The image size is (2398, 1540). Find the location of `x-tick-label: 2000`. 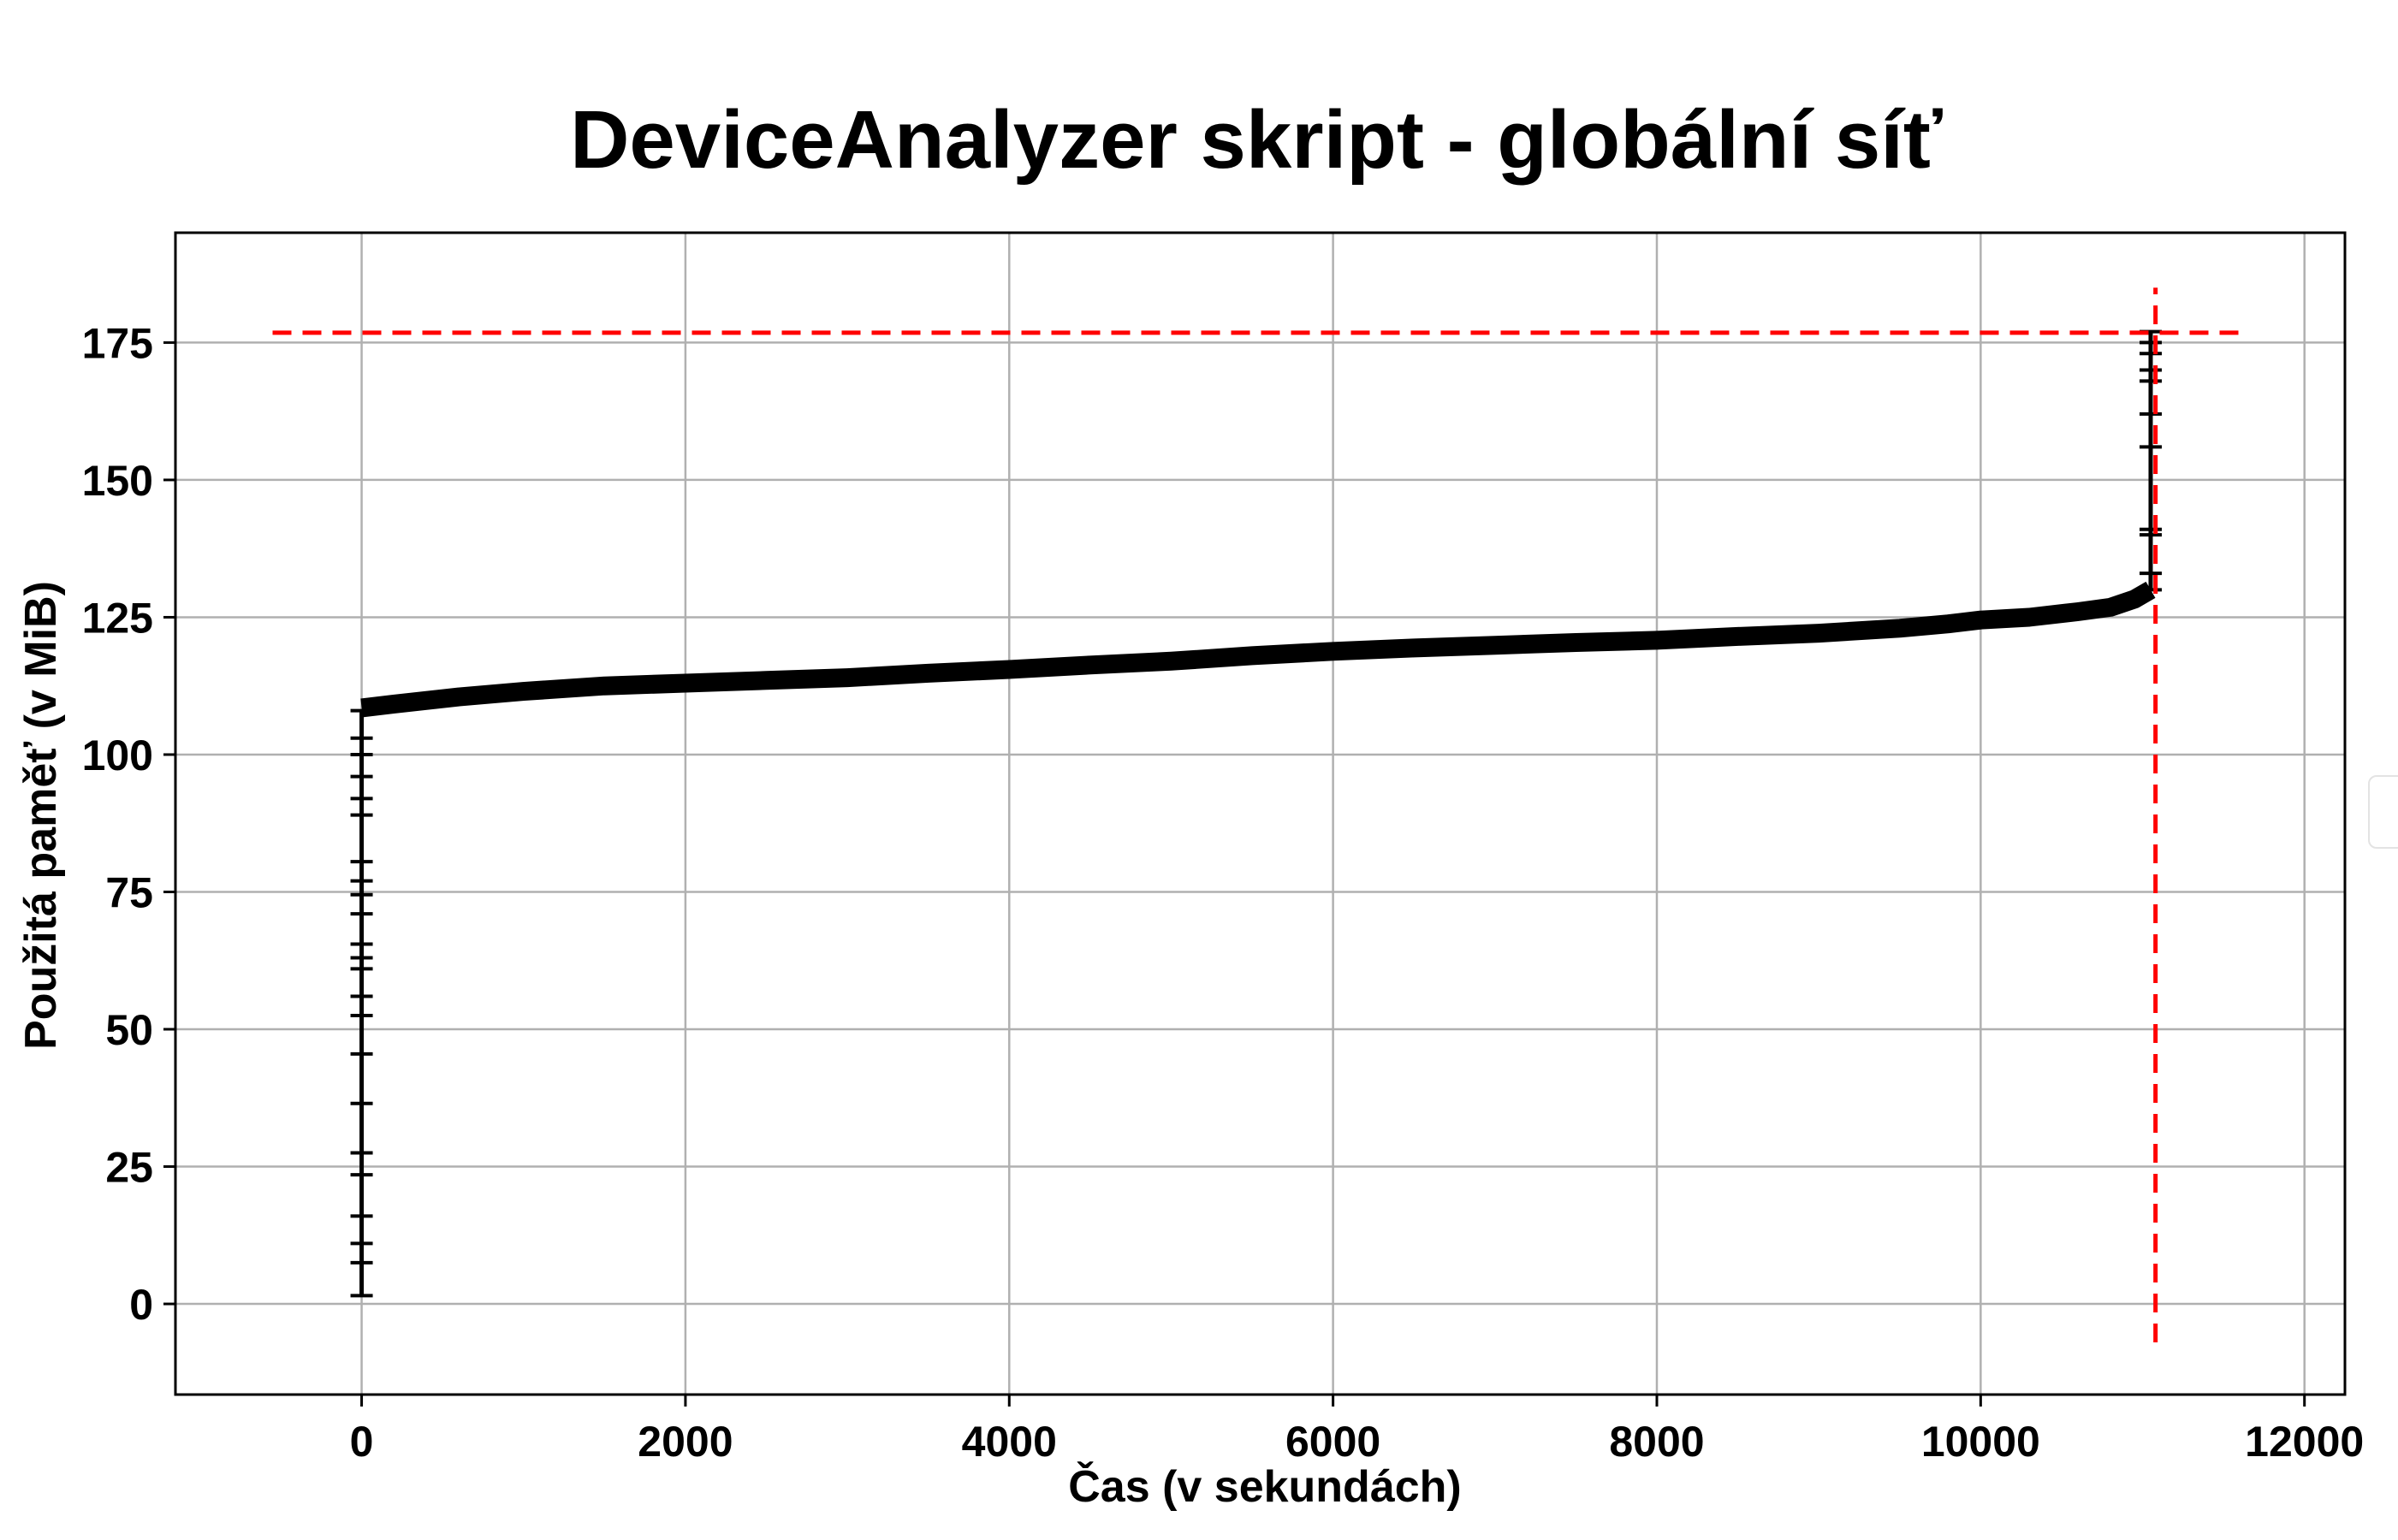

x-tick-label: 2000 is located at coordinates (685, 1442).